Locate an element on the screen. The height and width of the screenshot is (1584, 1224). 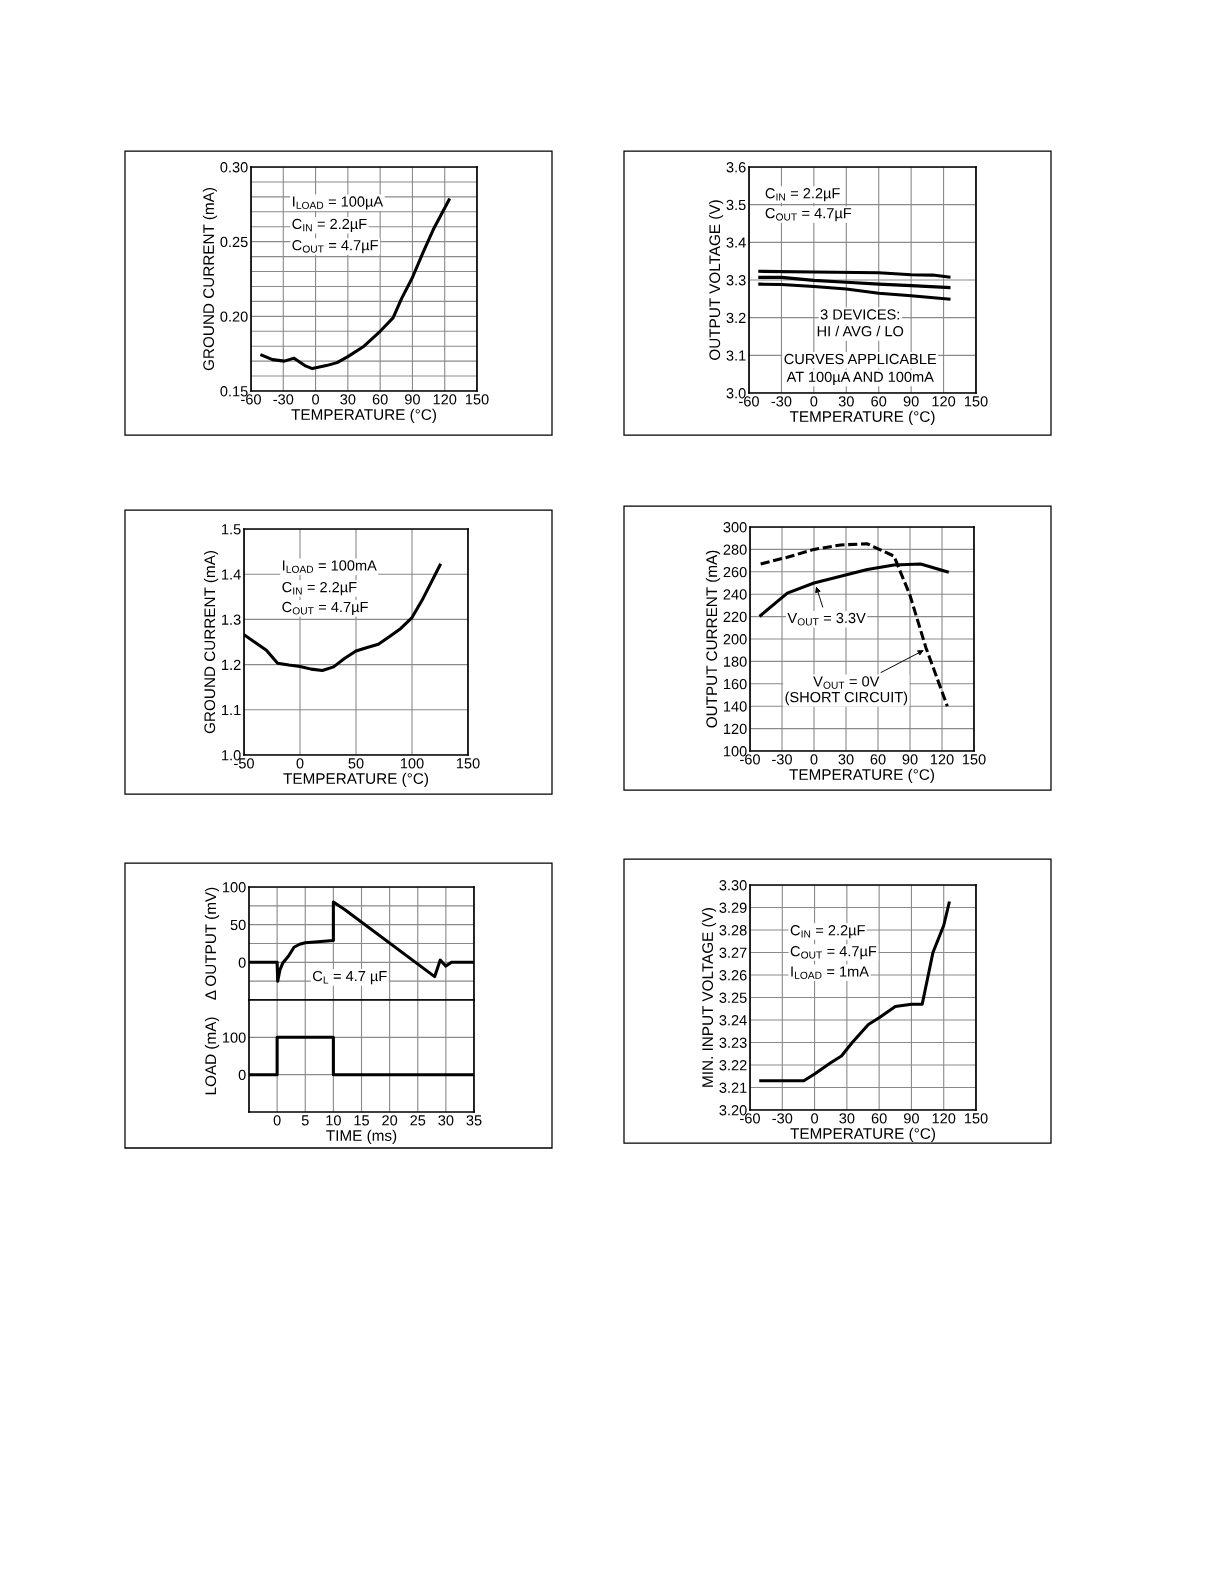
y-tick-label: 300 is located at coordinates (735, 527).